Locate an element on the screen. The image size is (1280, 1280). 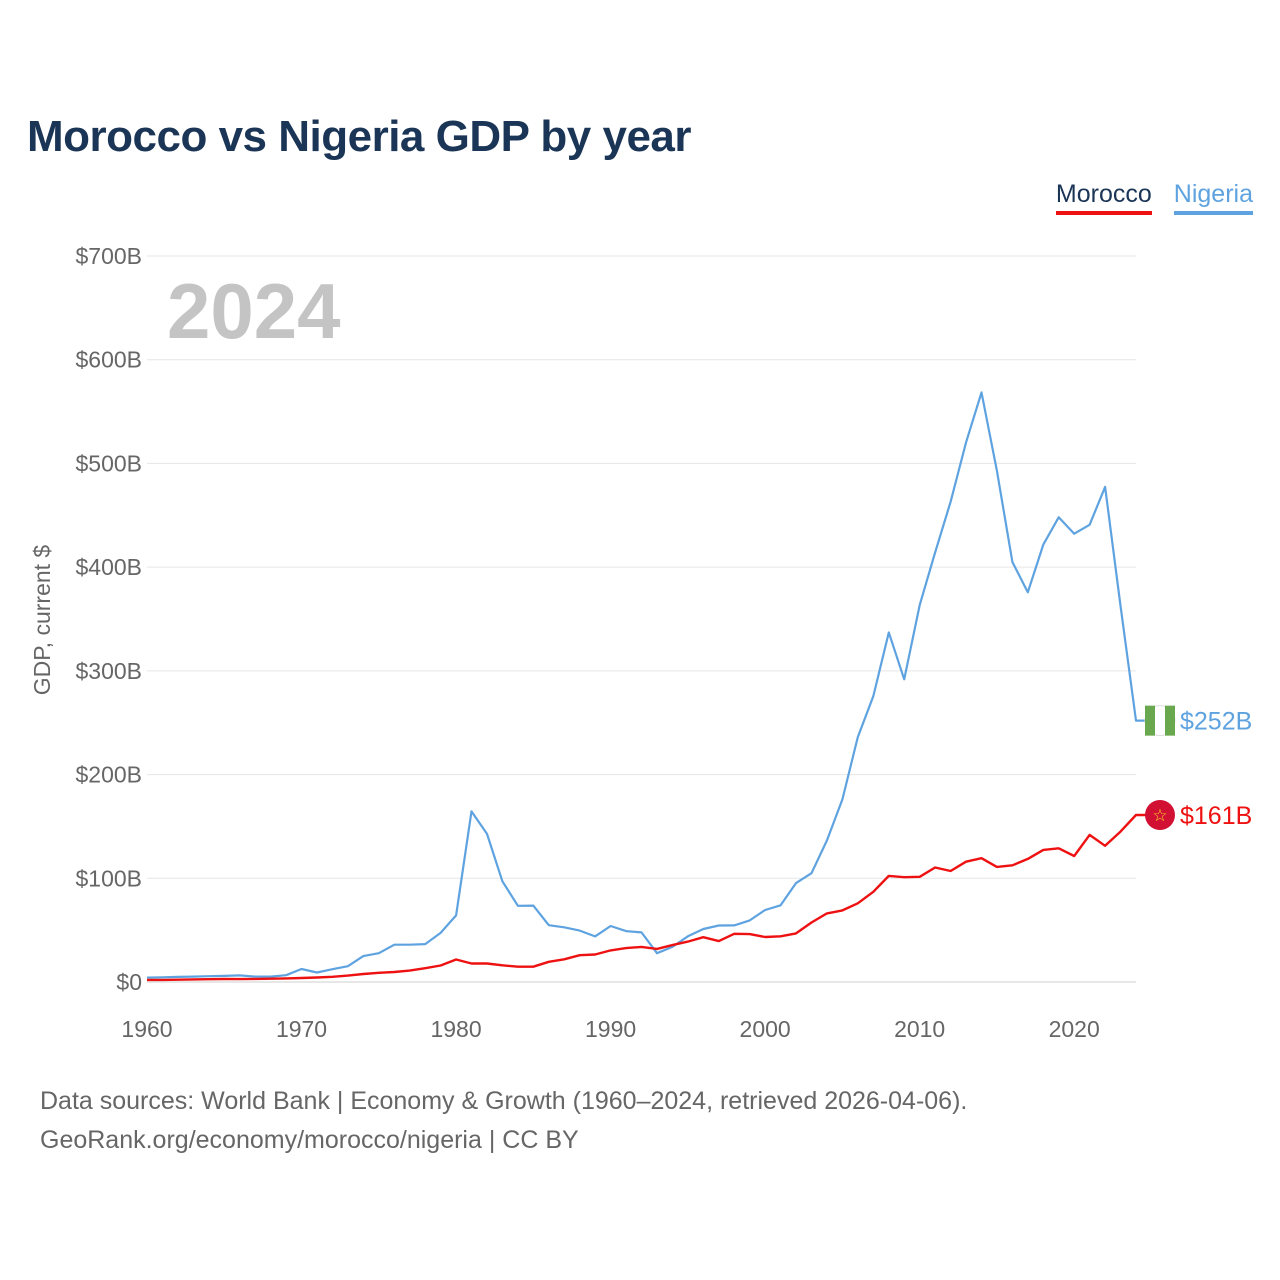
y-tick-label: $0 is located at coordinates (129, 982).